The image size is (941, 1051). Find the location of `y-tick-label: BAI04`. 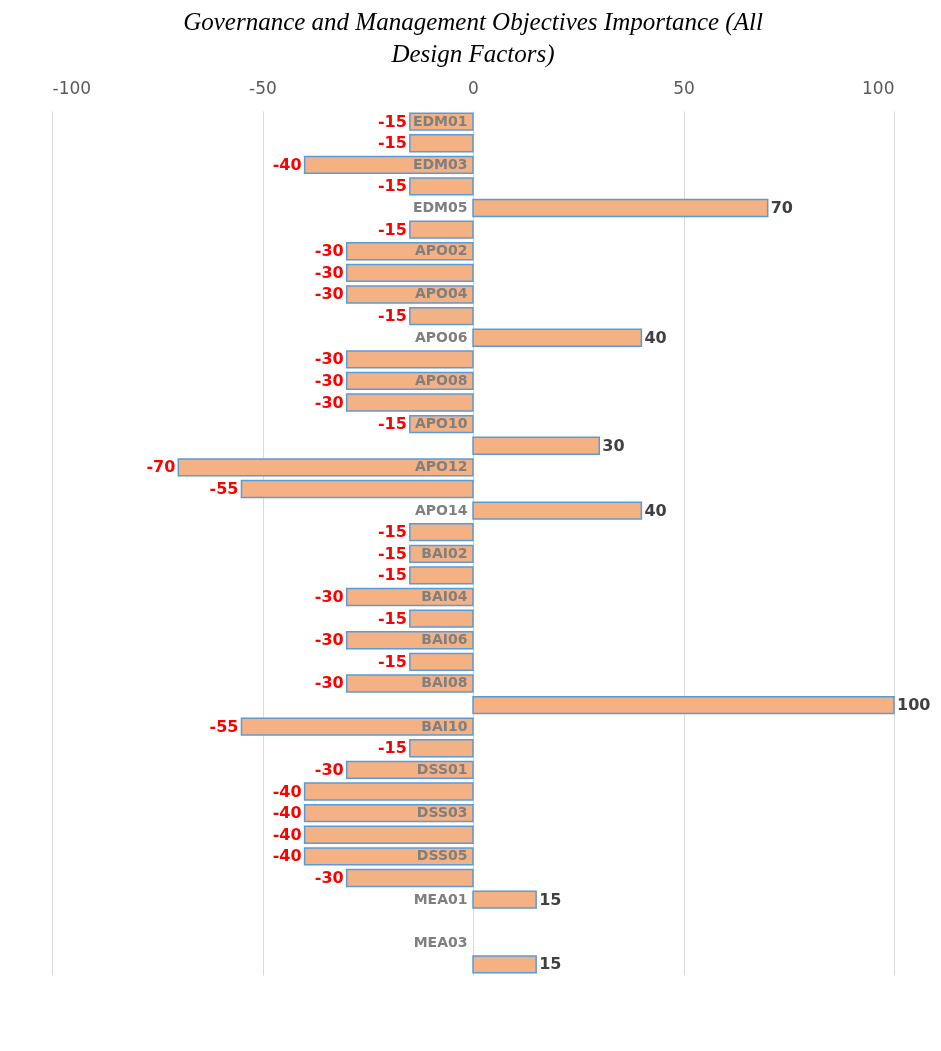

y-tick-label: BAI04 is located at coordinates (444, 596).